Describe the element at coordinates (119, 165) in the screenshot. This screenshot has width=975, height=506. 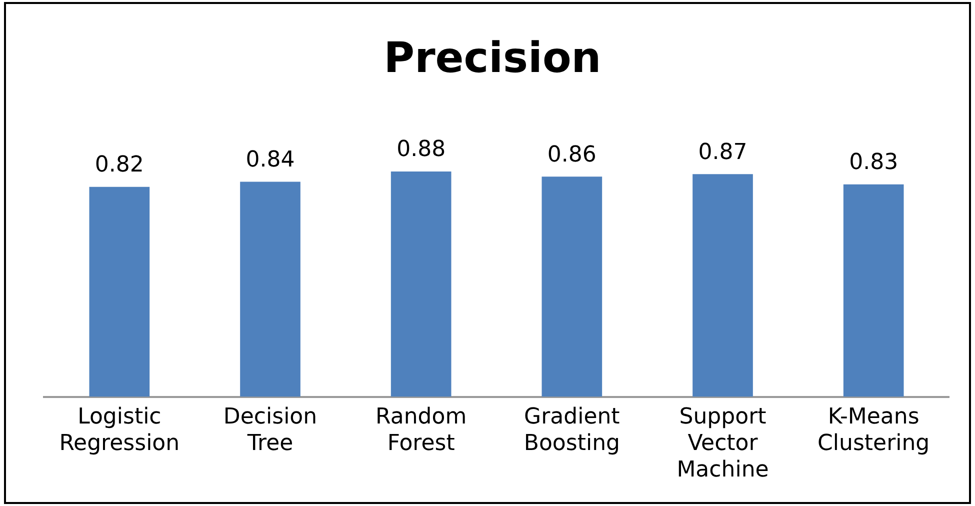
I see `data-label: 0.82` at that location.